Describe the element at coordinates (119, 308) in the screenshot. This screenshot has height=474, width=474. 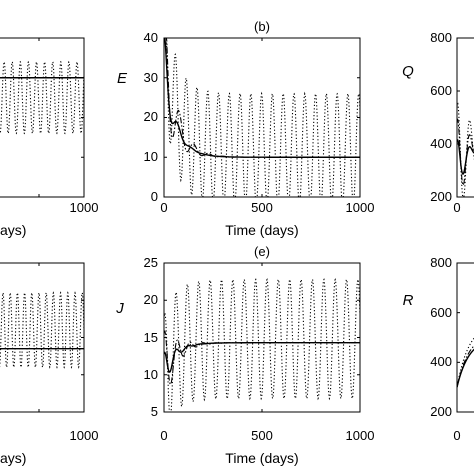
I see `y-axis-label: J` at that location.